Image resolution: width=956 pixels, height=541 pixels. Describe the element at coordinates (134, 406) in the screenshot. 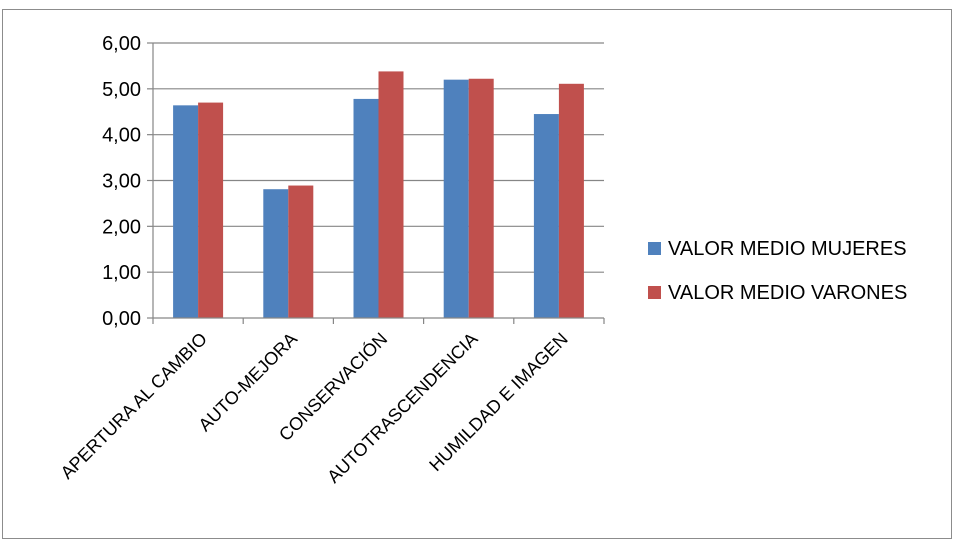

I see `x-tick-label: APERTURA AL CAMBIO` at that location.